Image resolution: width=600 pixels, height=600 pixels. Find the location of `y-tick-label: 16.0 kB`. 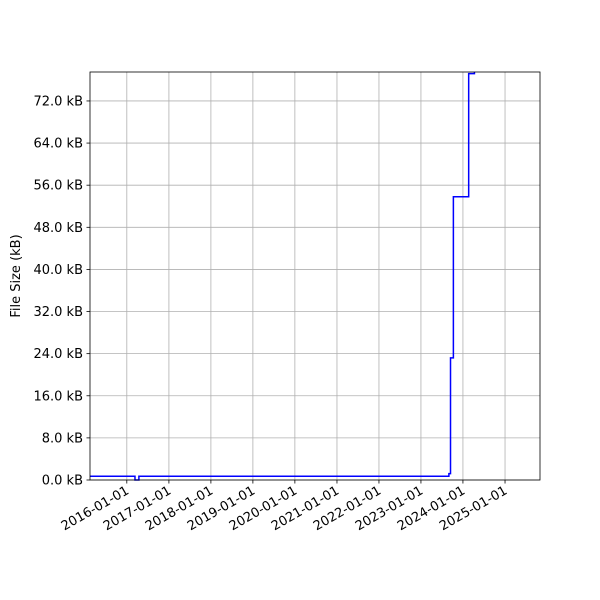

y-tick-label: 16.0 kB is located at coordinates (58, 396).